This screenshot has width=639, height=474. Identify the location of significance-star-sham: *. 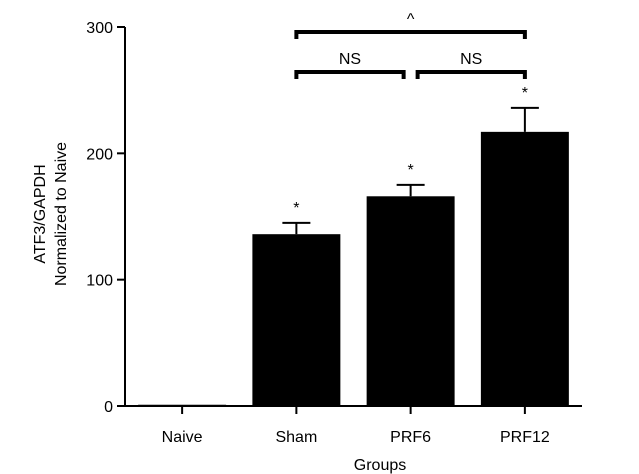
(296, 208).